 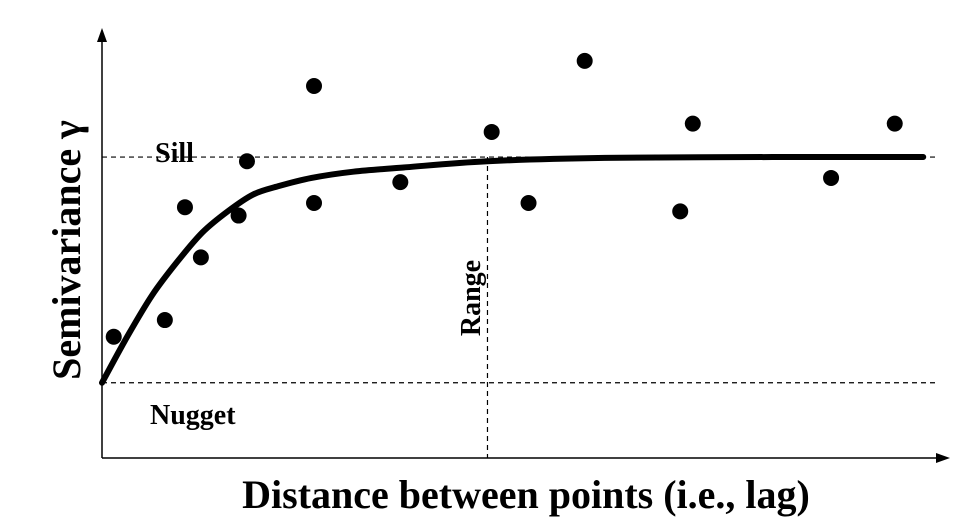 I want to click on x-axis-title: Distance between points (i.e., lag), so click(x=526, y=494).